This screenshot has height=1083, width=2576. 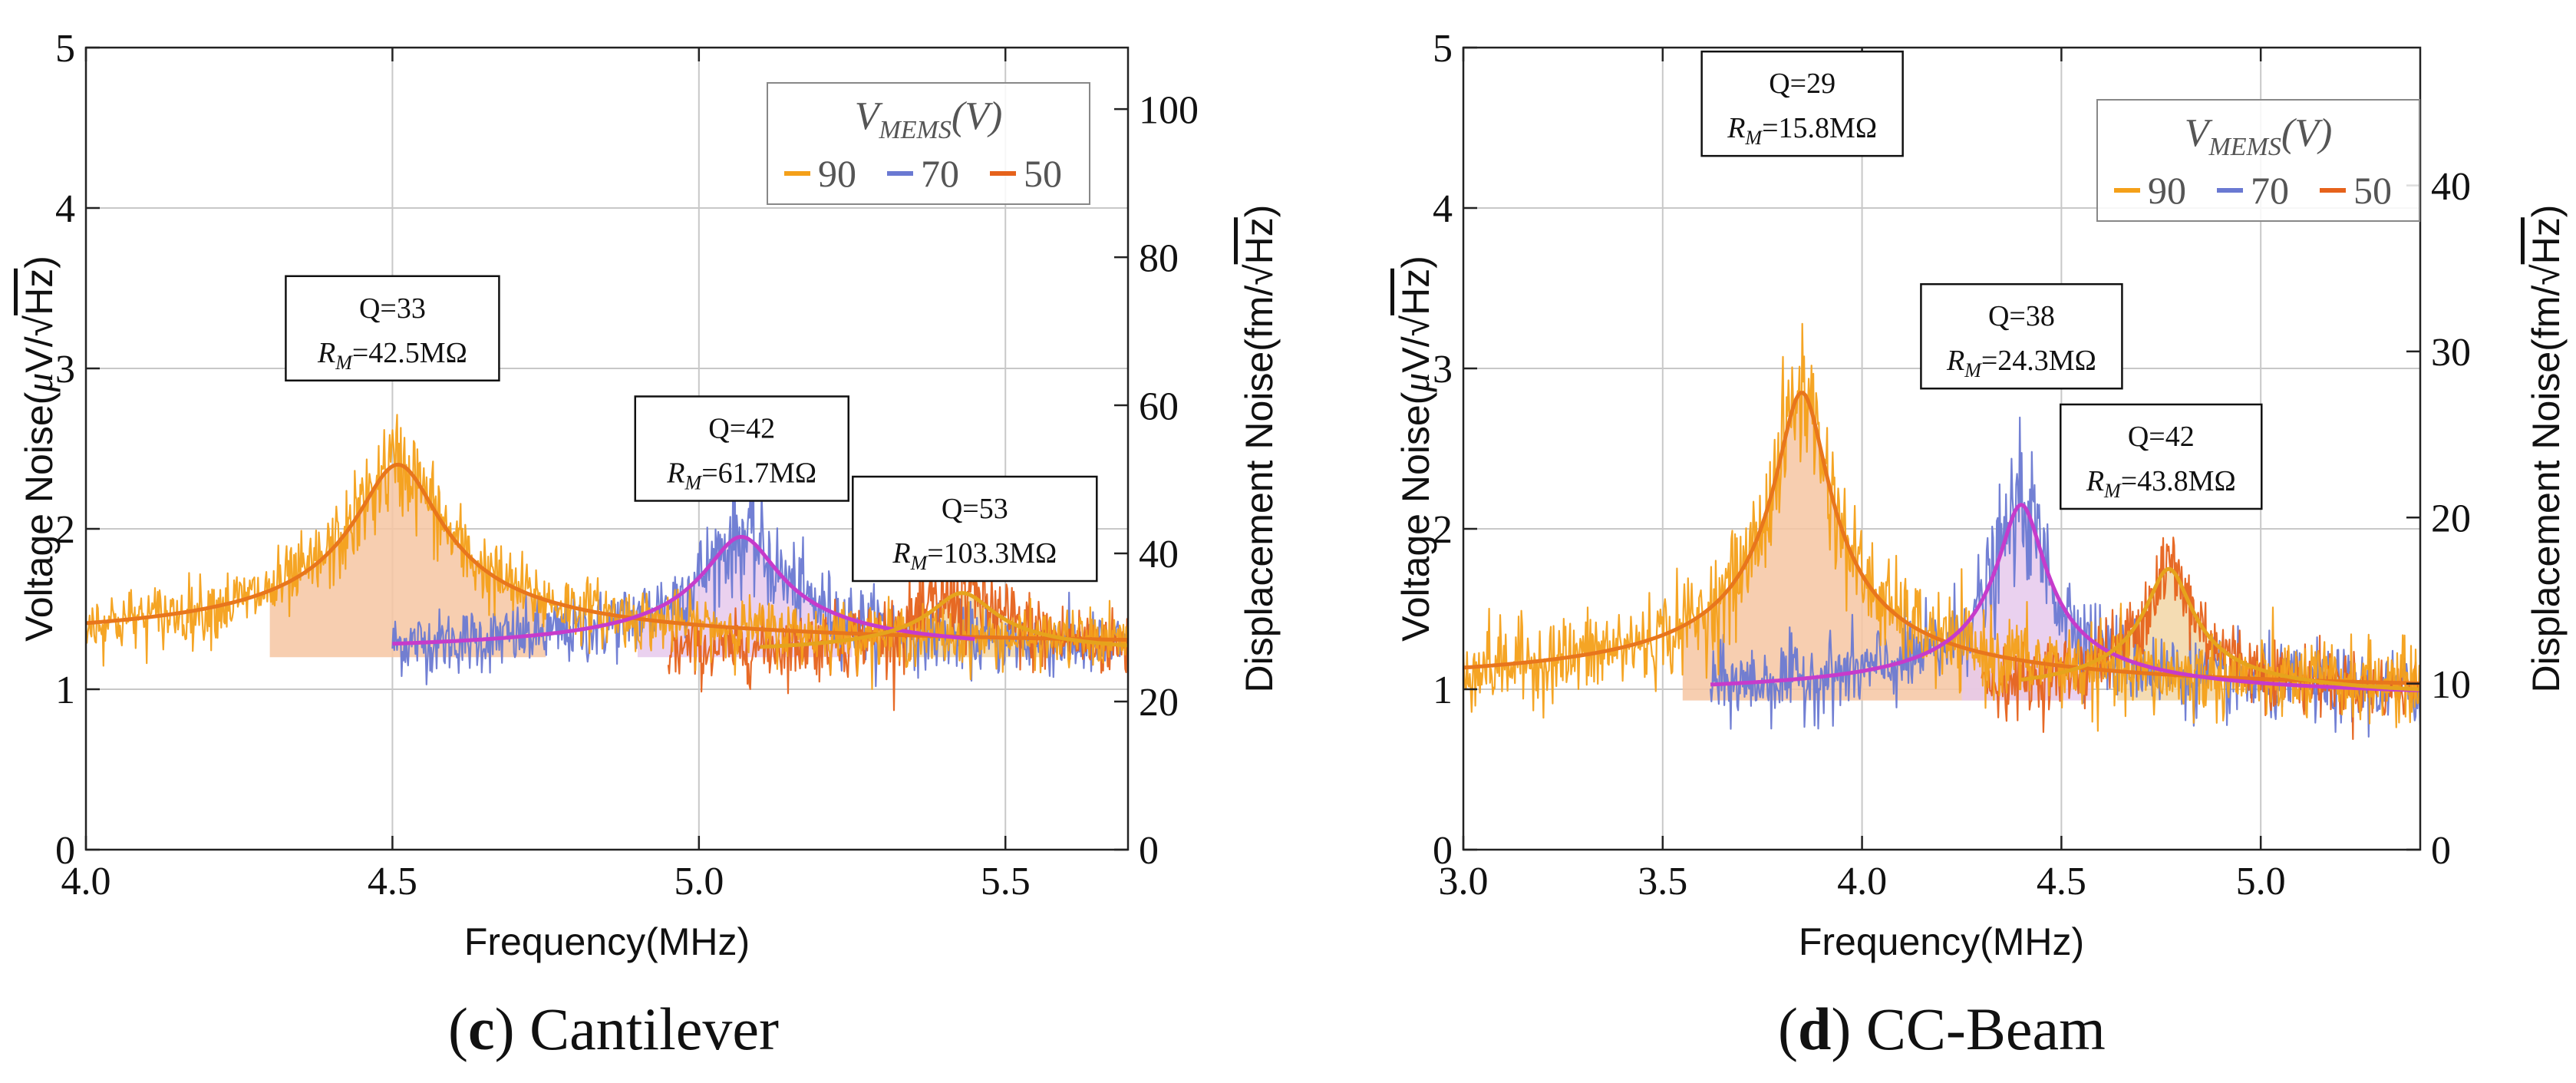 I want to click on y2-tick-label: 100, so click(x=1169, y=110).